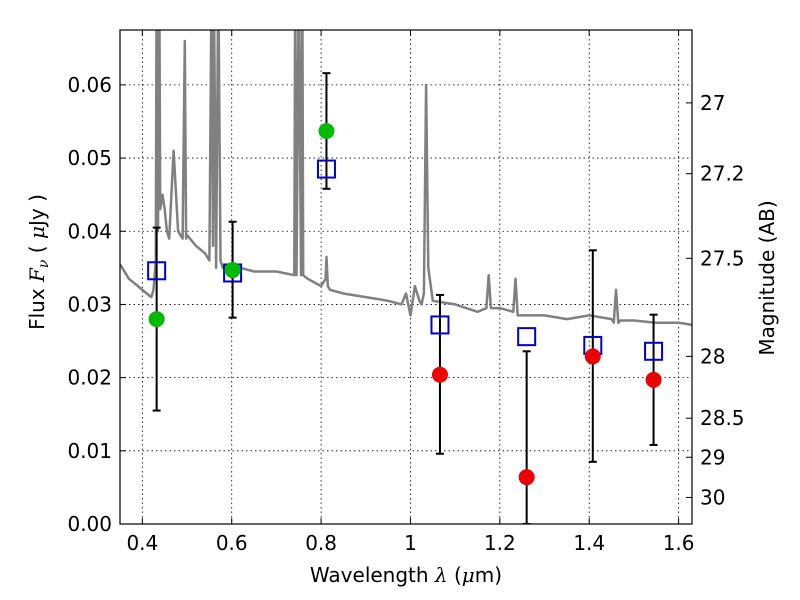 The image size is (800, 600). I want to click on y-tick-label: 0.04, so click(89, 231).